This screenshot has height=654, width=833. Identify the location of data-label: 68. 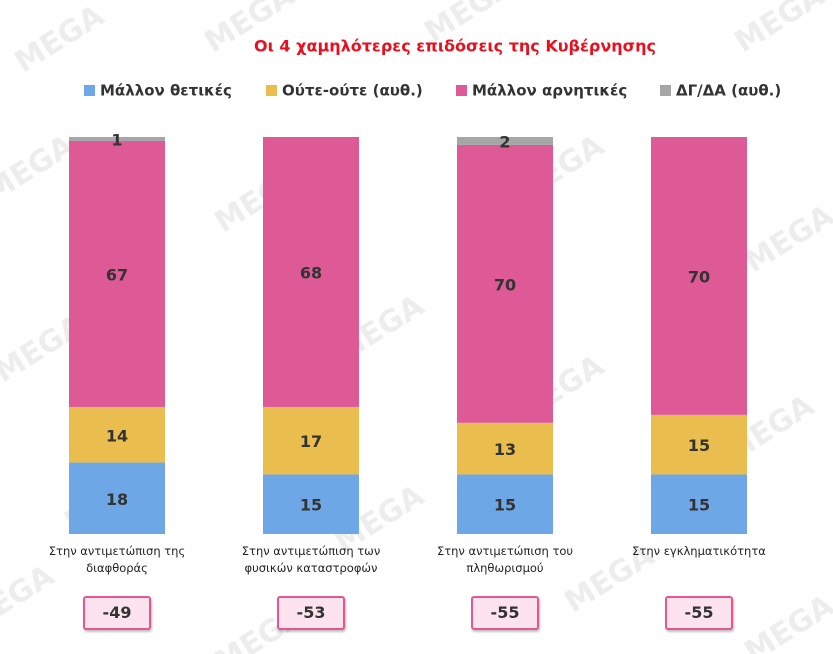
(311, 272).